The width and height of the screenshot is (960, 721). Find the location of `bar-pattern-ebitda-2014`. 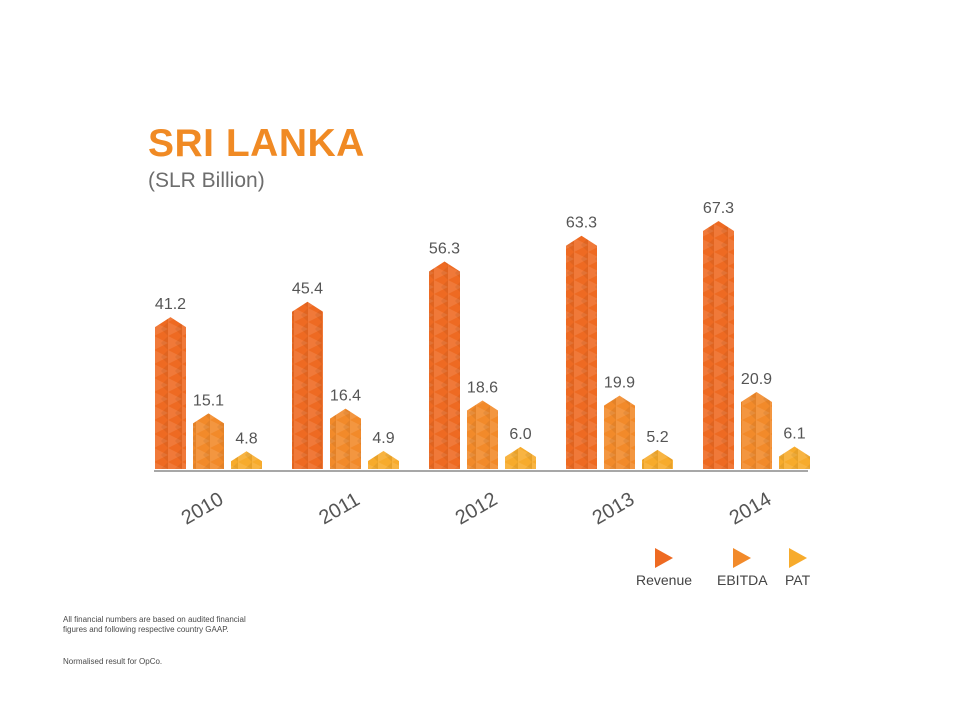

bar-pattern-ebitda-2014 is located at coordinates (756, 430).